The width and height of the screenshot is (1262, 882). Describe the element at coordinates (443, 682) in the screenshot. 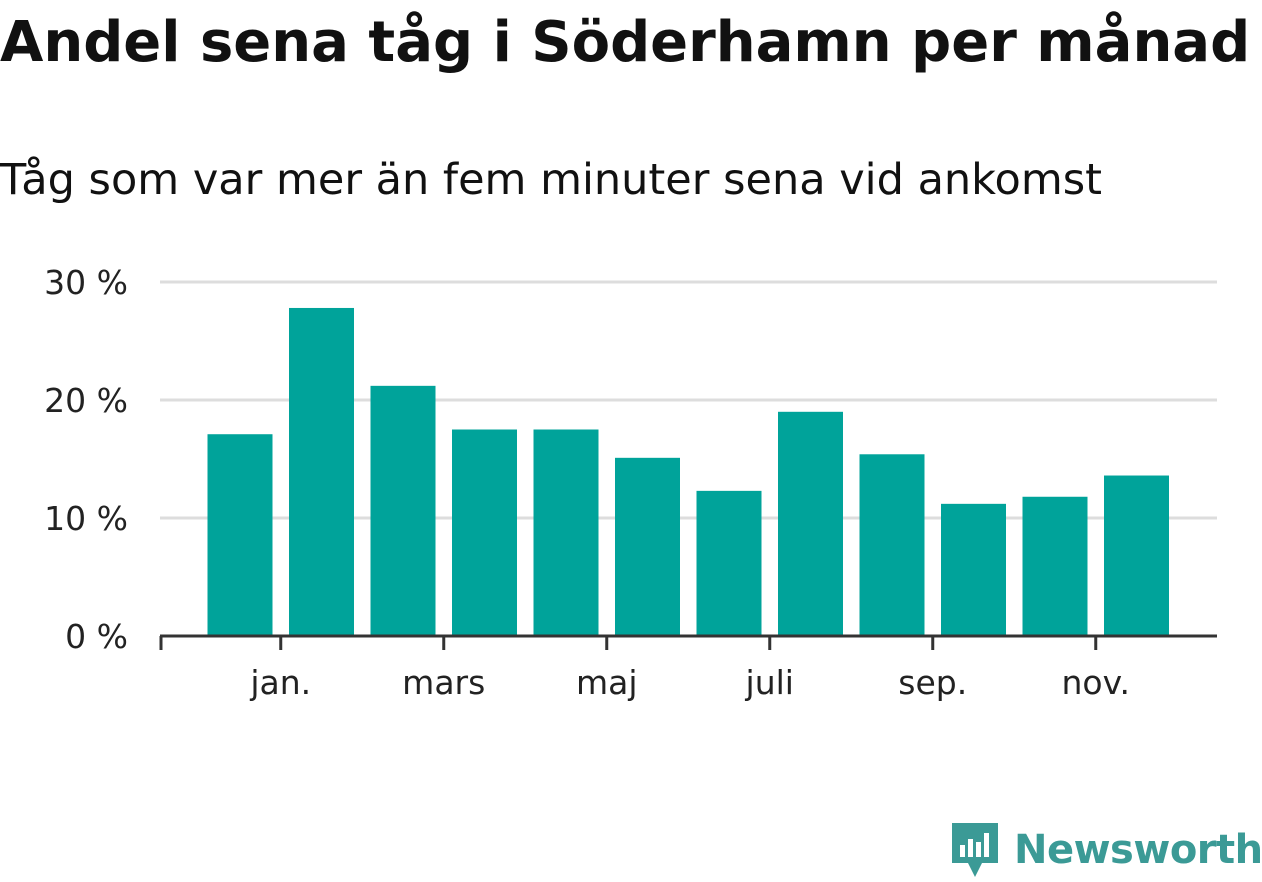

I see `x-tick-label: mars` at that location.